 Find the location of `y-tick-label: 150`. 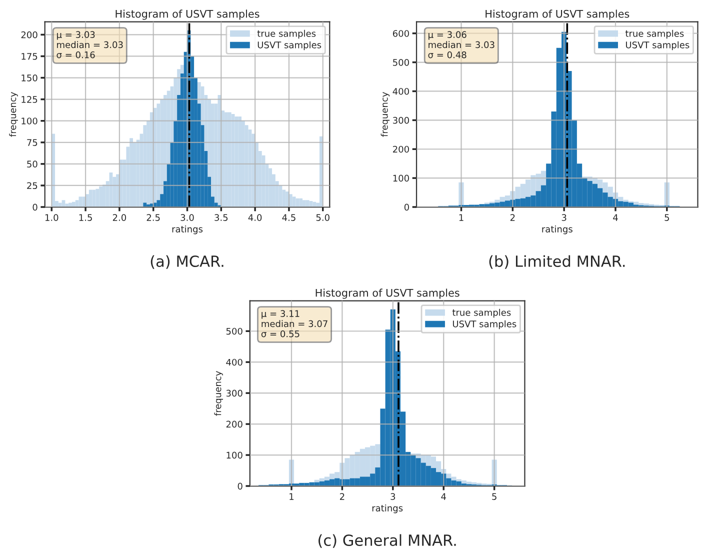

y-tick-label: 150 is located at coordinates (30, 78).